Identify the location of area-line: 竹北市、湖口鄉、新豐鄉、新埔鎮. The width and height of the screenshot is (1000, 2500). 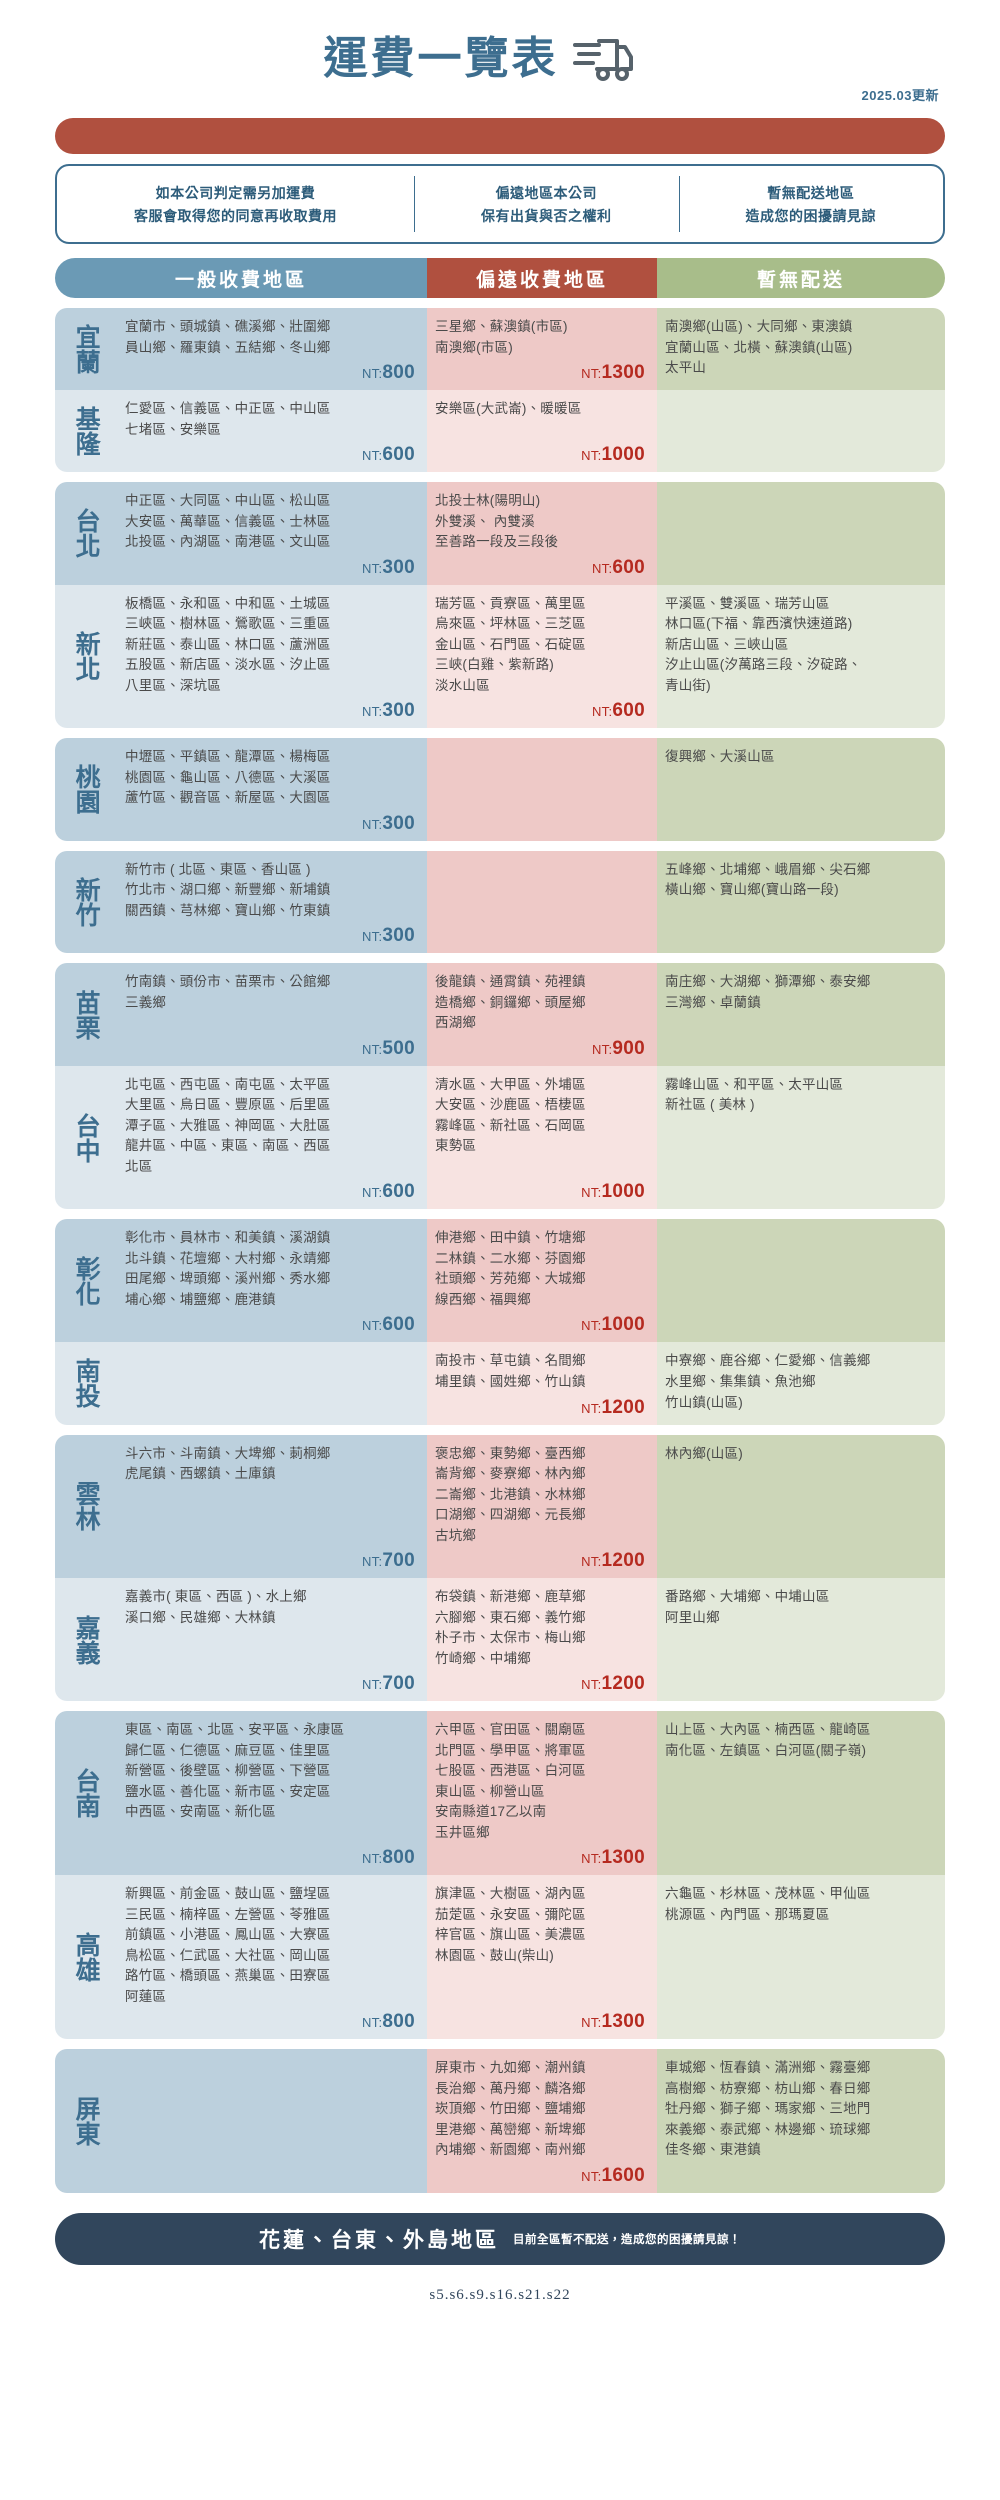
(228, 890).